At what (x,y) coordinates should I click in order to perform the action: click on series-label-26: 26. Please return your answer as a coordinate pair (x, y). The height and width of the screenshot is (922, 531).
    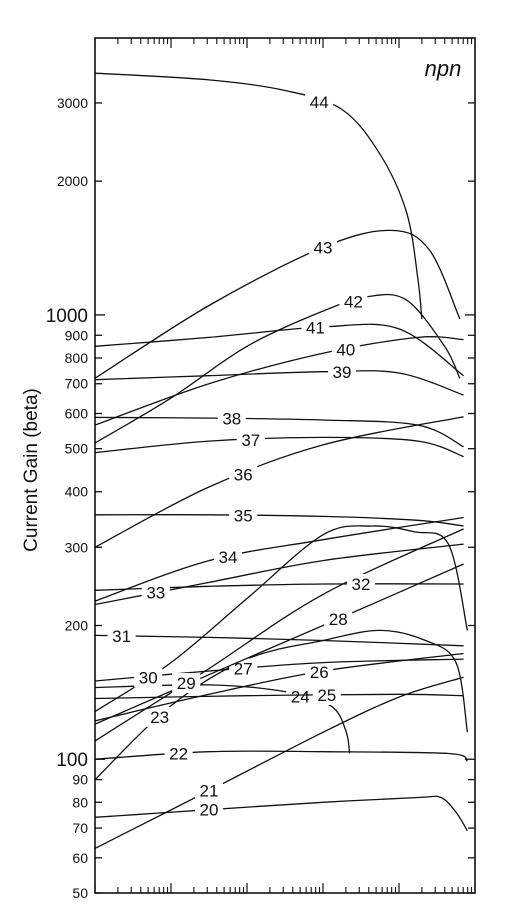
    Looking at the image, I should click on (319, 672).